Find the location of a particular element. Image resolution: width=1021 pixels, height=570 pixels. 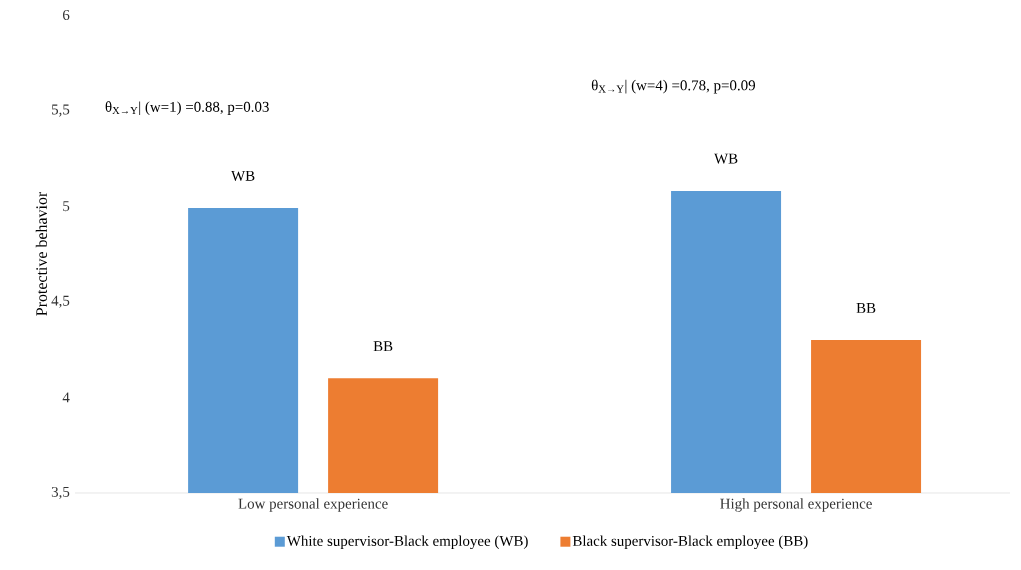

y-tick-label: 6 is located at coordinates (66, 14).